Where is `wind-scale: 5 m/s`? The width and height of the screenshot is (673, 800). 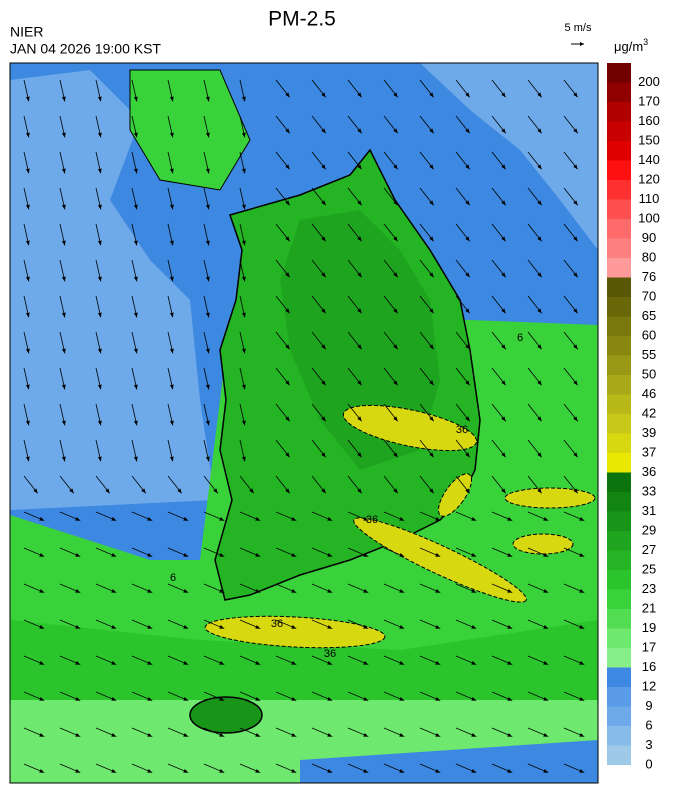
wind-scale: 5 m/s is located at coordinates (578, 28).